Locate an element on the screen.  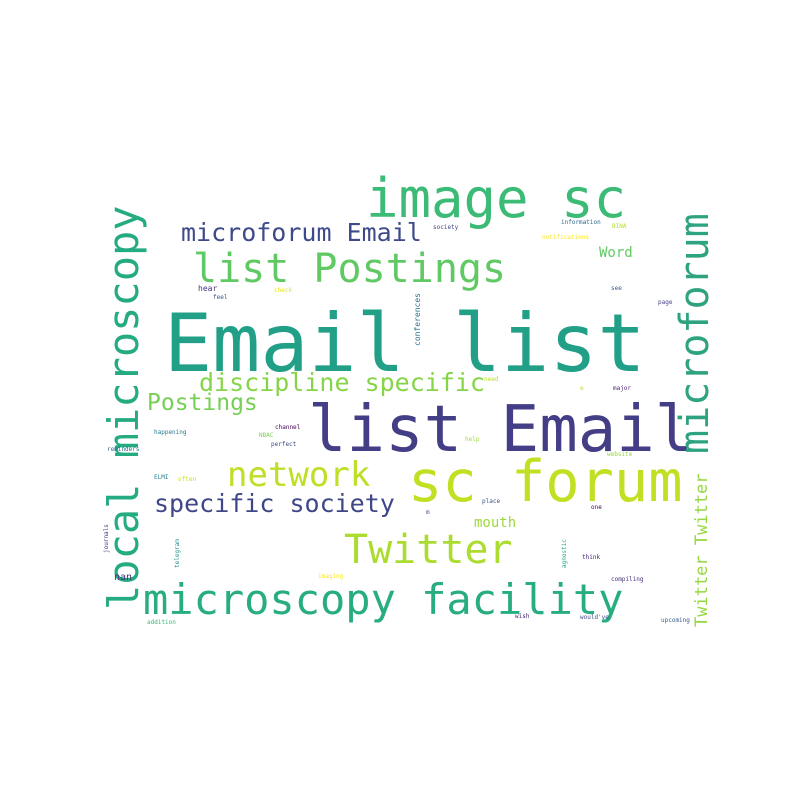
word-see: see is located at coordinates (616, 288).